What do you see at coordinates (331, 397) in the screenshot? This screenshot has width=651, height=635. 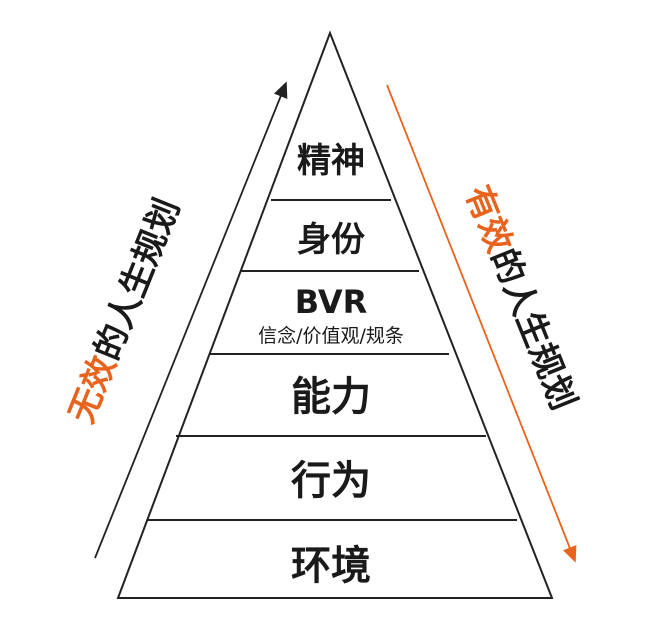 I see `level-label-ability: 能力` at bounding box center [331, 397].